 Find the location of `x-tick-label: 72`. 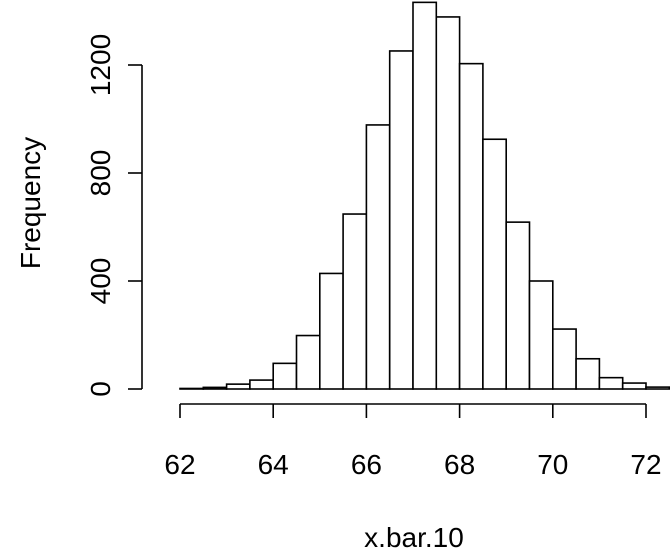

x-tick-label: 72 is located at coordinates (645, 464).